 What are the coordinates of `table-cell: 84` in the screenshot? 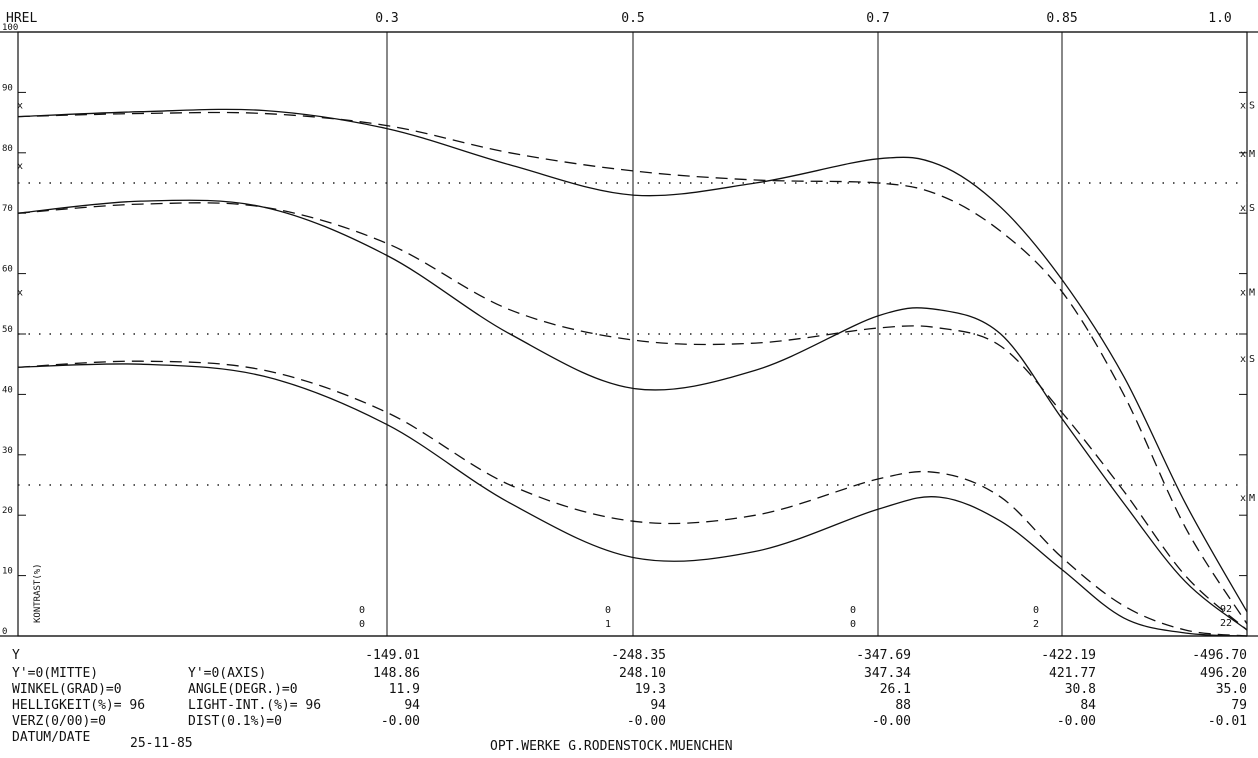 It's located at (1088, 705).